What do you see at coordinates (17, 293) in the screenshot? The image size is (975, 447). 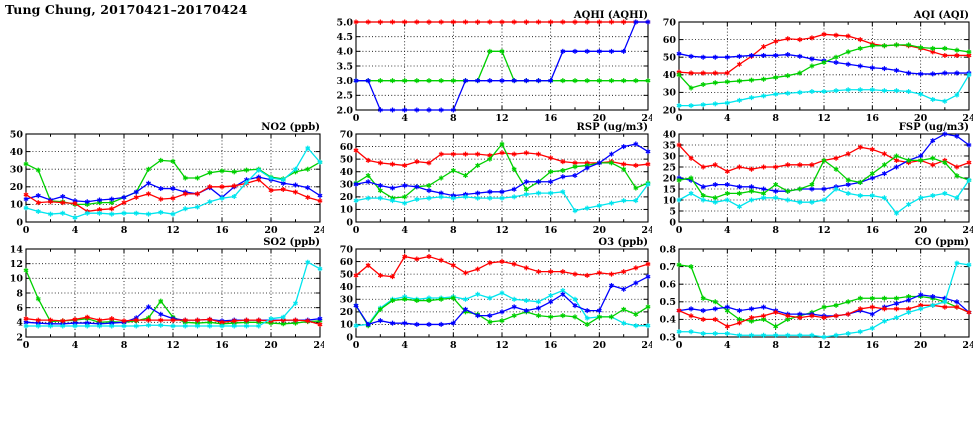 I see `y-tick-labels: 2 4 6 8 10 12 14` at bounding box center [17, 293].